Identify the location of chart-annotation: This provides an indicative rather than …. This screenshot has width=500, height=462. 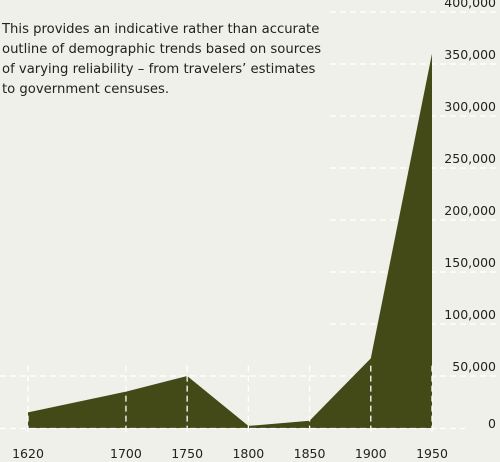
(162, 59).